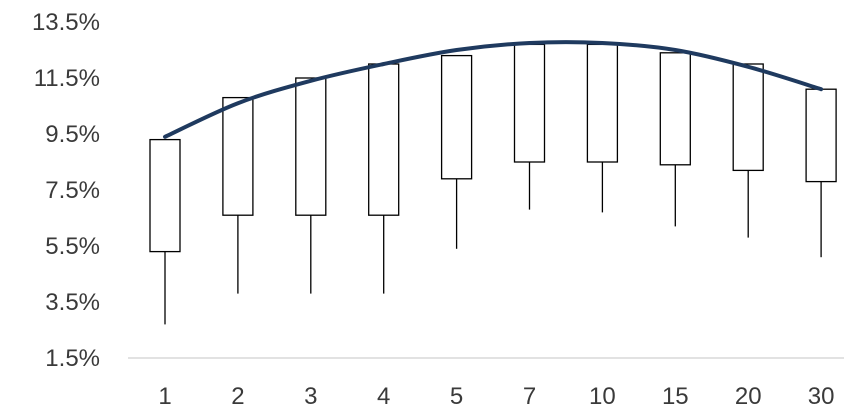 Image resolution: width=844 pixels, height=413 pixels. I want to click on y-tick-label: 7.5%, so click(72, 190).